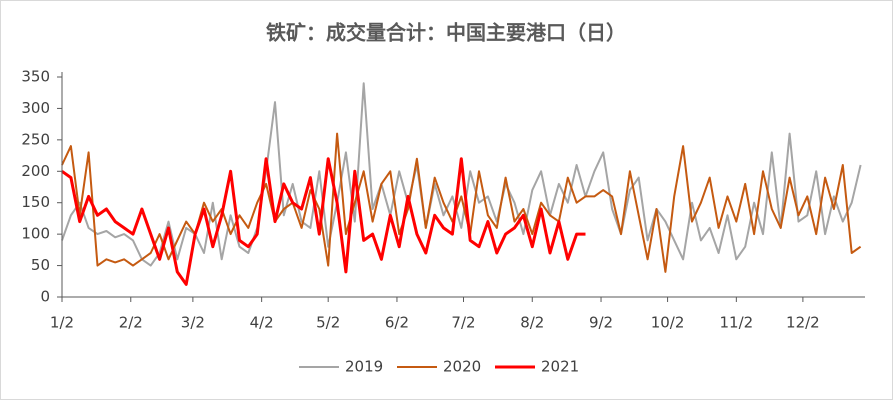  Describe the element at coordinates (35, 108) in the screenshot. I see `y-tick-label: 300` at that location.